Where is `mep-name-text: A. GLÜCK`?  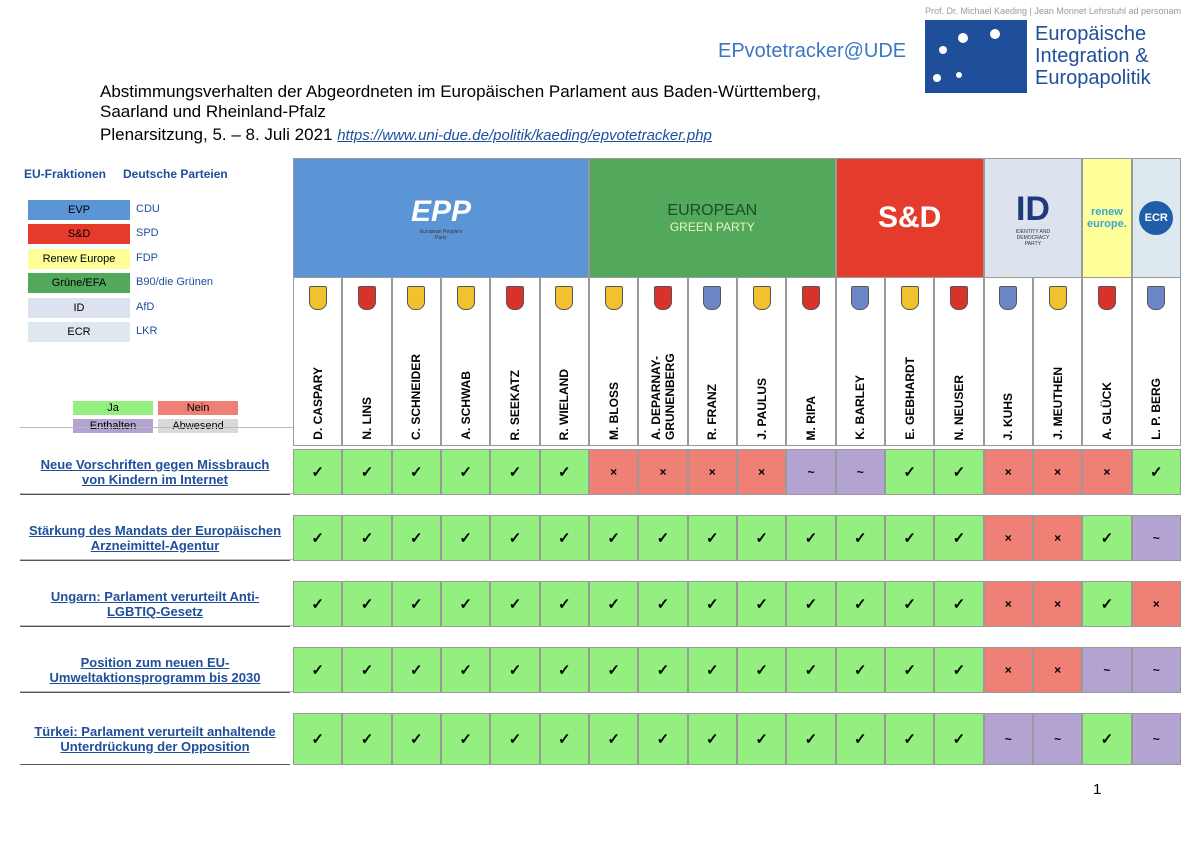
mep-name-text: A. GLÜCK is located at coordinates (1106, 411).